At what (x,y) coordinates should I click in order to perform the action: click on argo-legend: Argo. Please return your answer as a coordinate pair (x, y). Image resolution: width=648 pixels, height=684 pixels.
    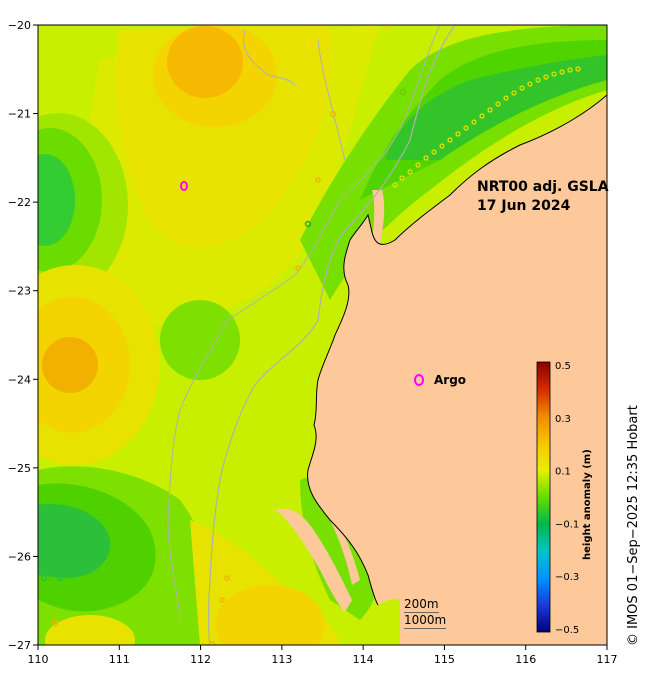
    Looking at the image, I should click on (440, 380).